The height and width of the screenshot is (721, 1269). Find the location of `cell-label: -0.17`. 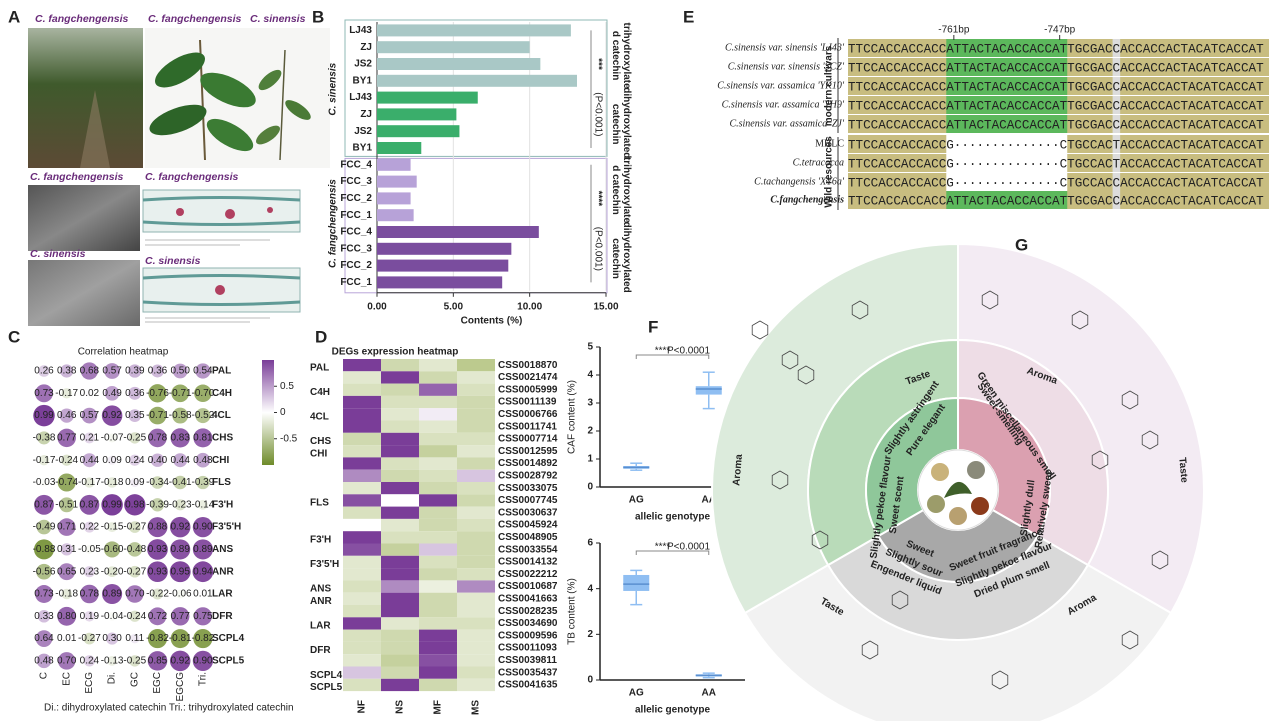

cell-label: -0.17 is located at coordinates (66, 393).